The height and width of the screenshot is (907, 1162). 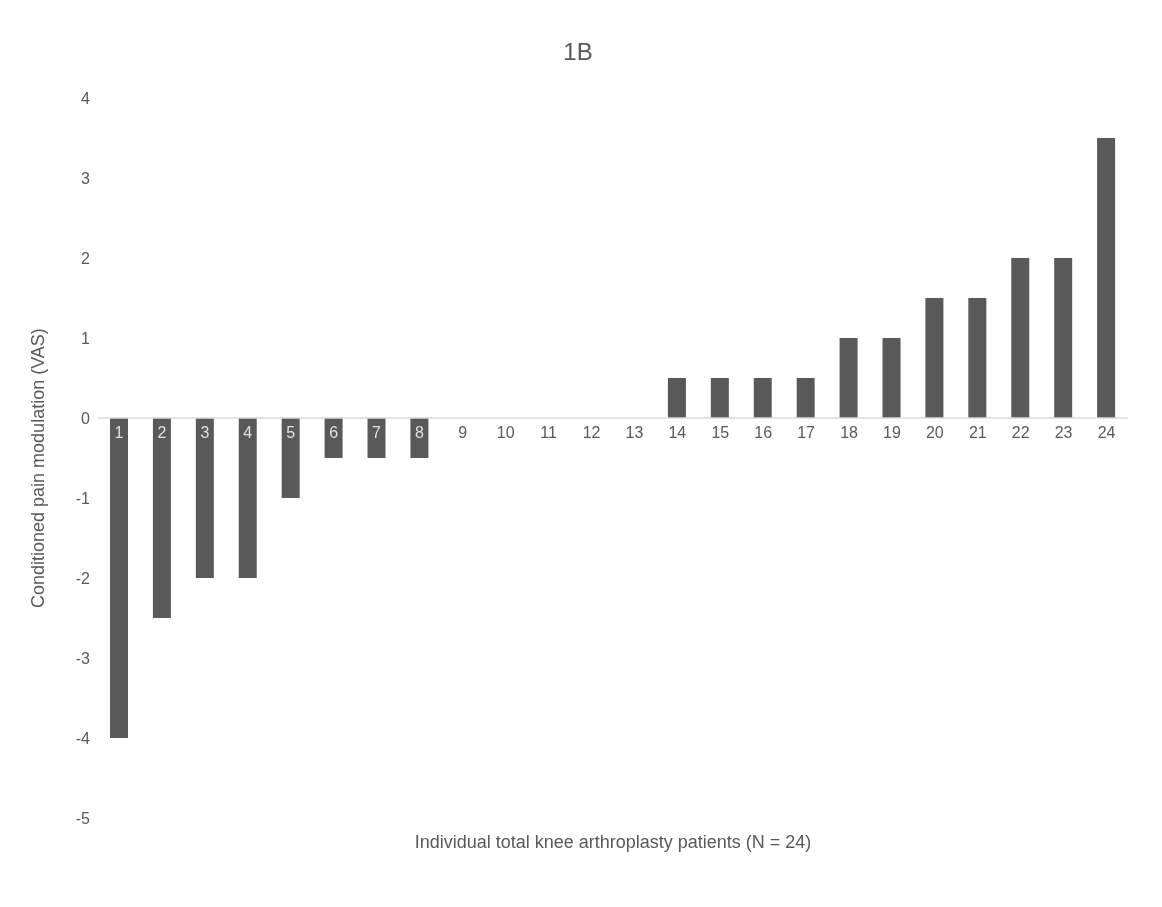 I want to click on x-tick-label: 1, so click(x=119, y=432).